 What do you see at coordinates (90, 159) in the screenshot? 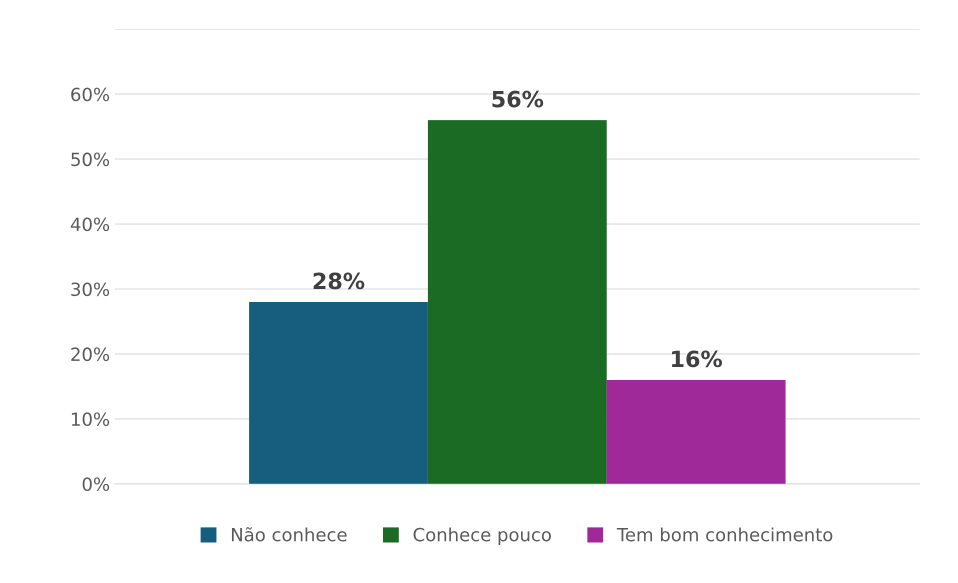
I see `y-tick-label: 50%` at bounding box center [90, 159].